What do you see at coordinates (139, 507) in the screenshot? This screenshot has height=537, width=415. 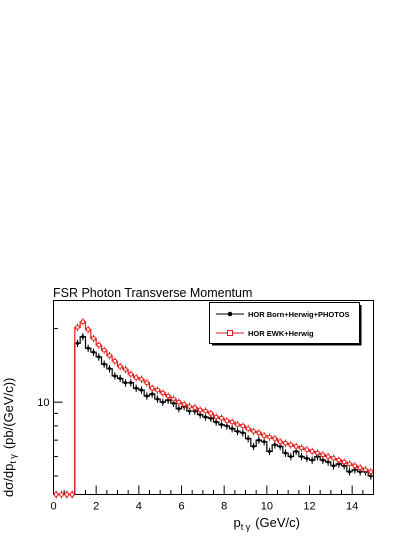 I see `x-tick-label: 4` at bounding box center [139, 507].